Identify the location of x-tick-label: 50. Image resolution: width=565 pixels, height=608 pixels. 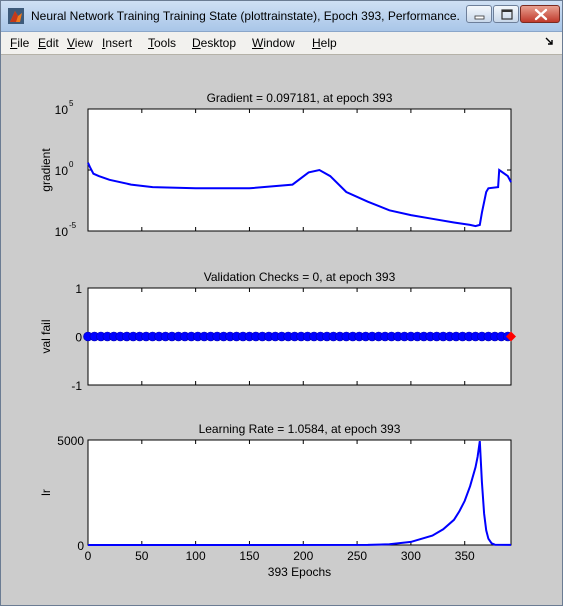
(142, 556).